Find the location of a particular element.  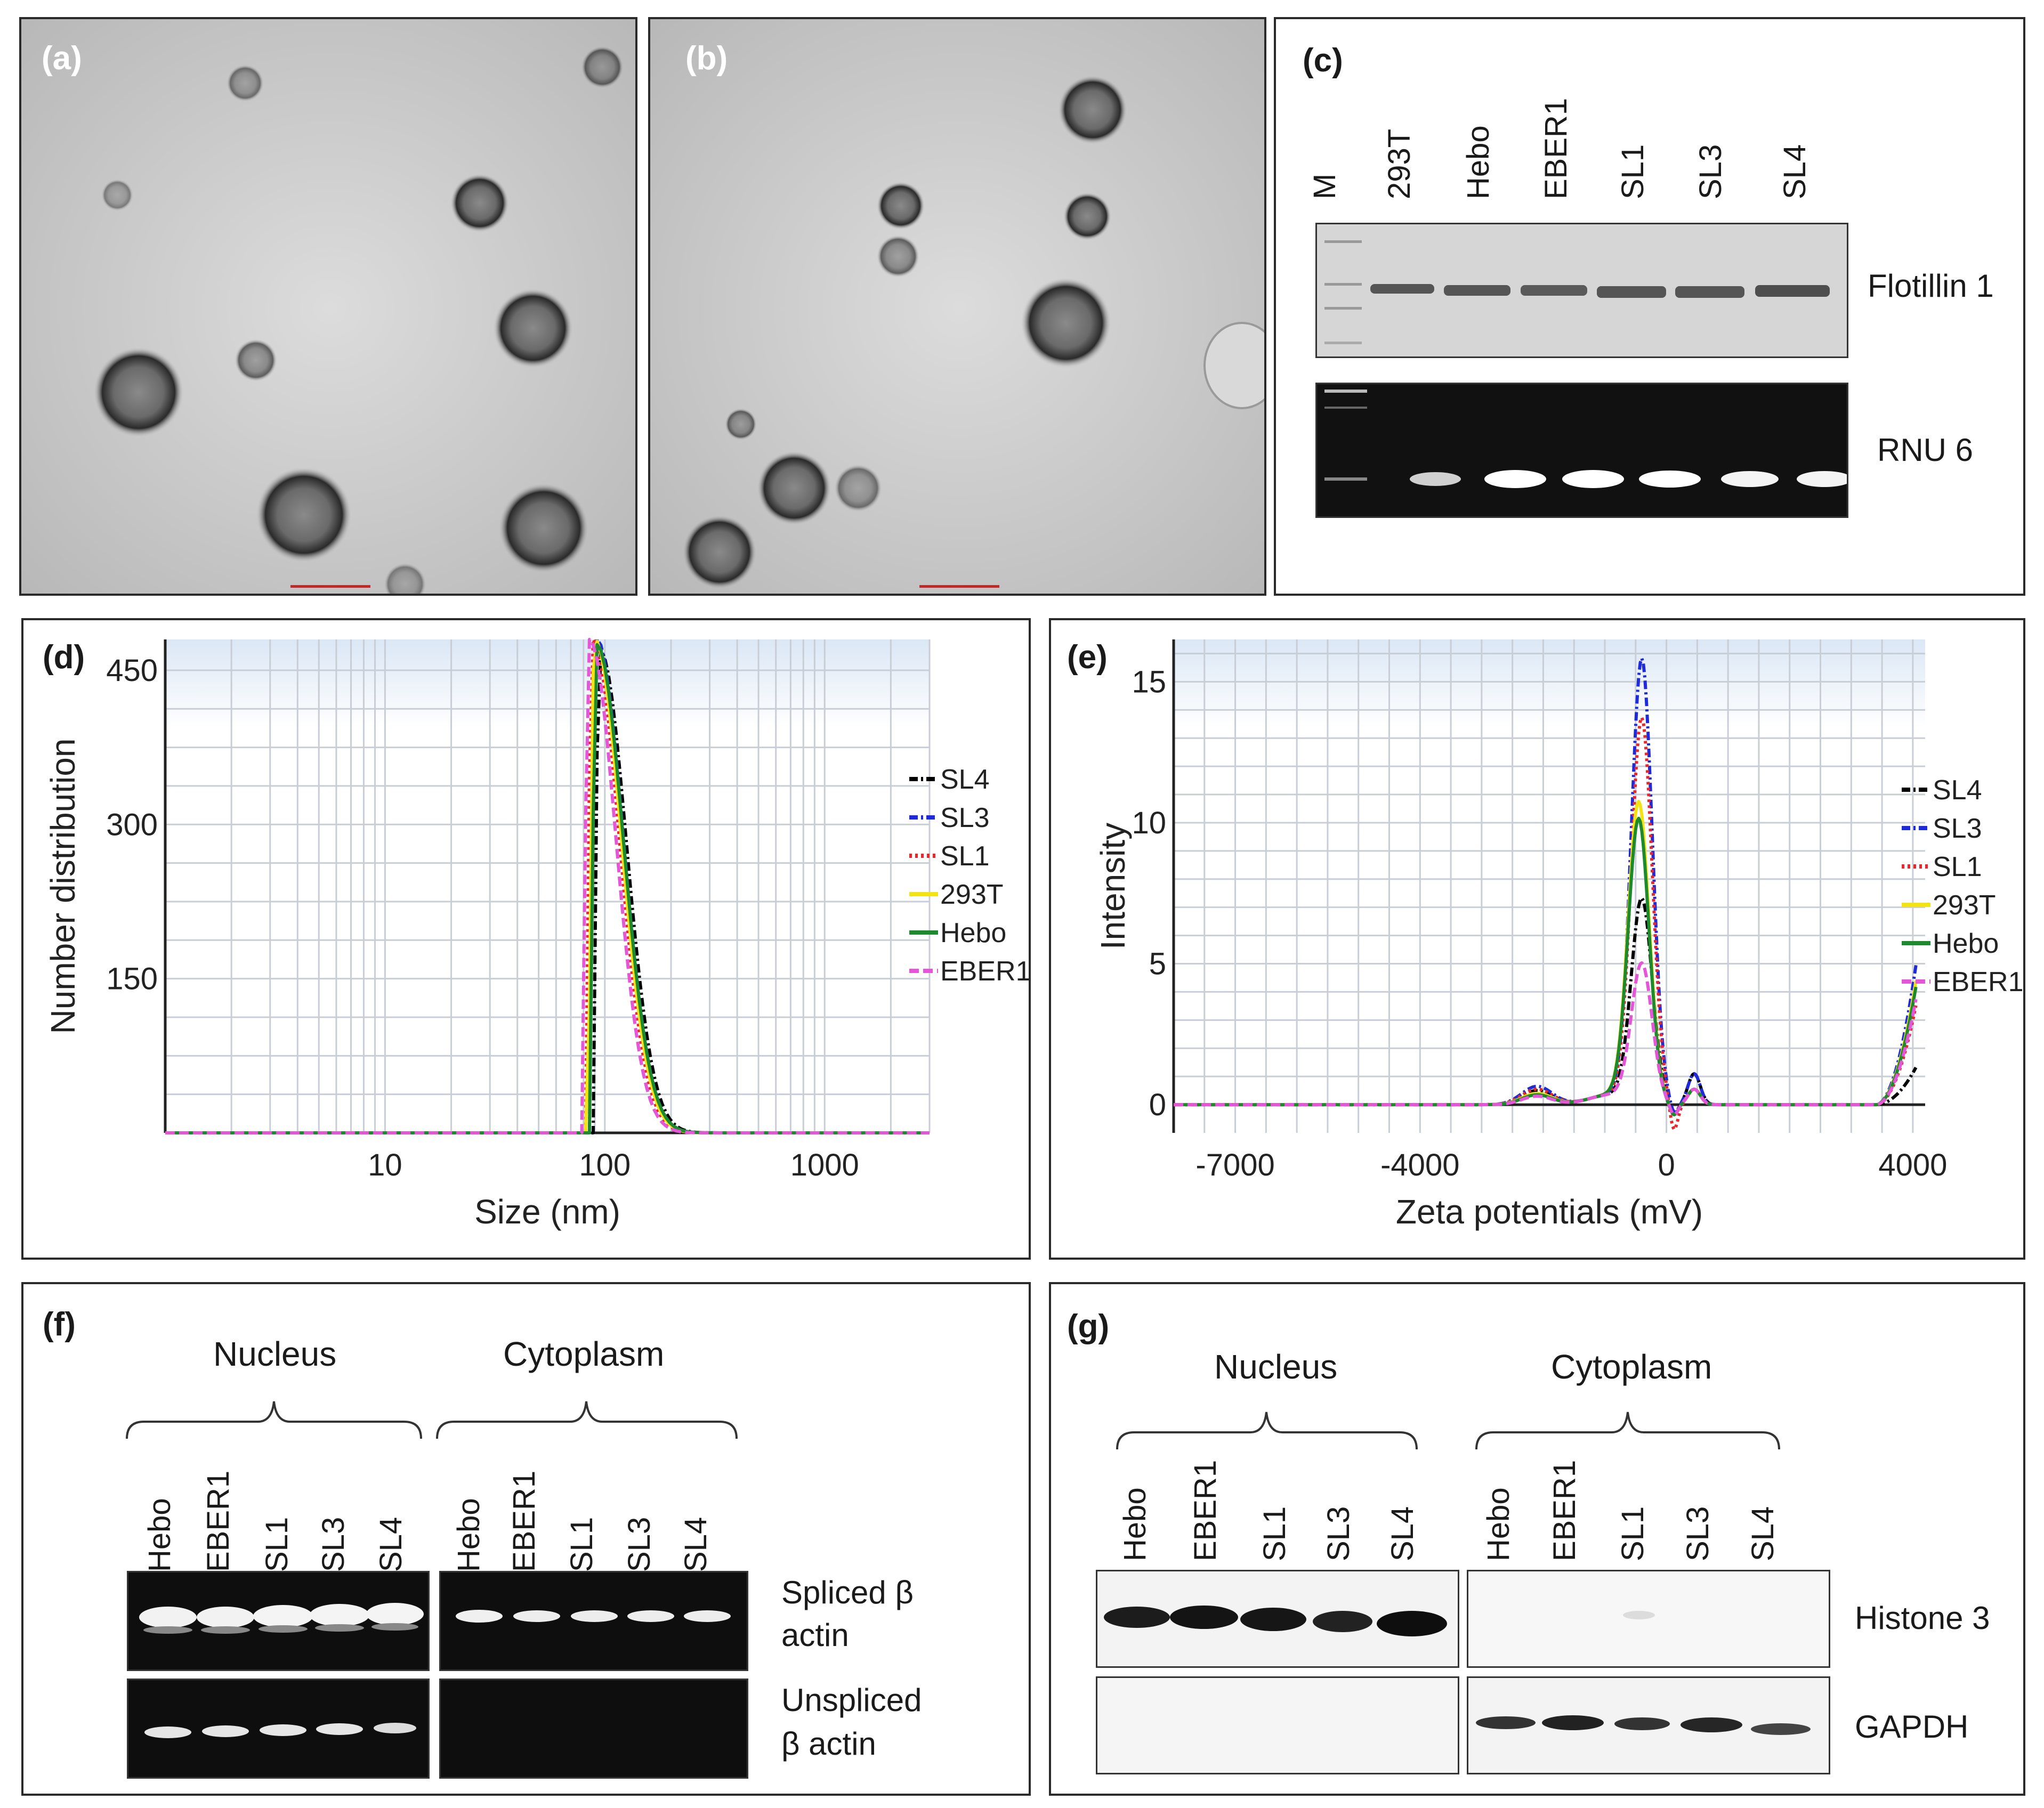

micrograph-b: (b) is located at coordinates (957, 306).